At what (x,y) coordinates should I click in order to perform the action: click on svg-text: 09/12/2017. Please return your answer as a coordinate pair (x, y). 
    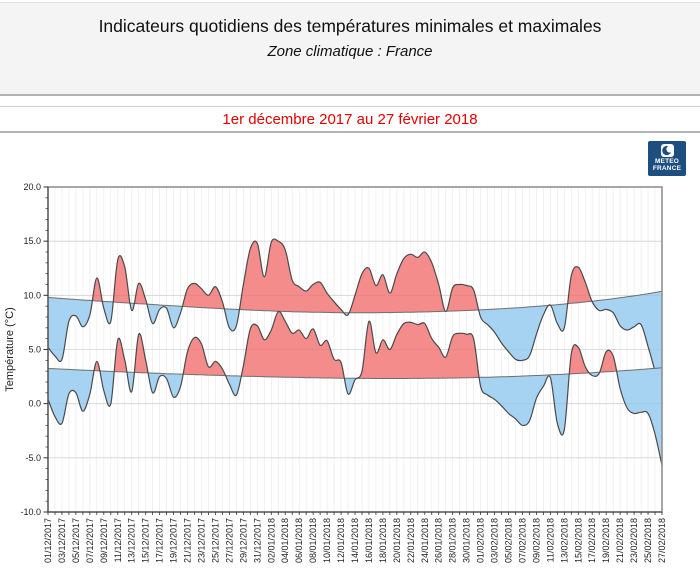
    Looking at the image, I should click on (104, 540).